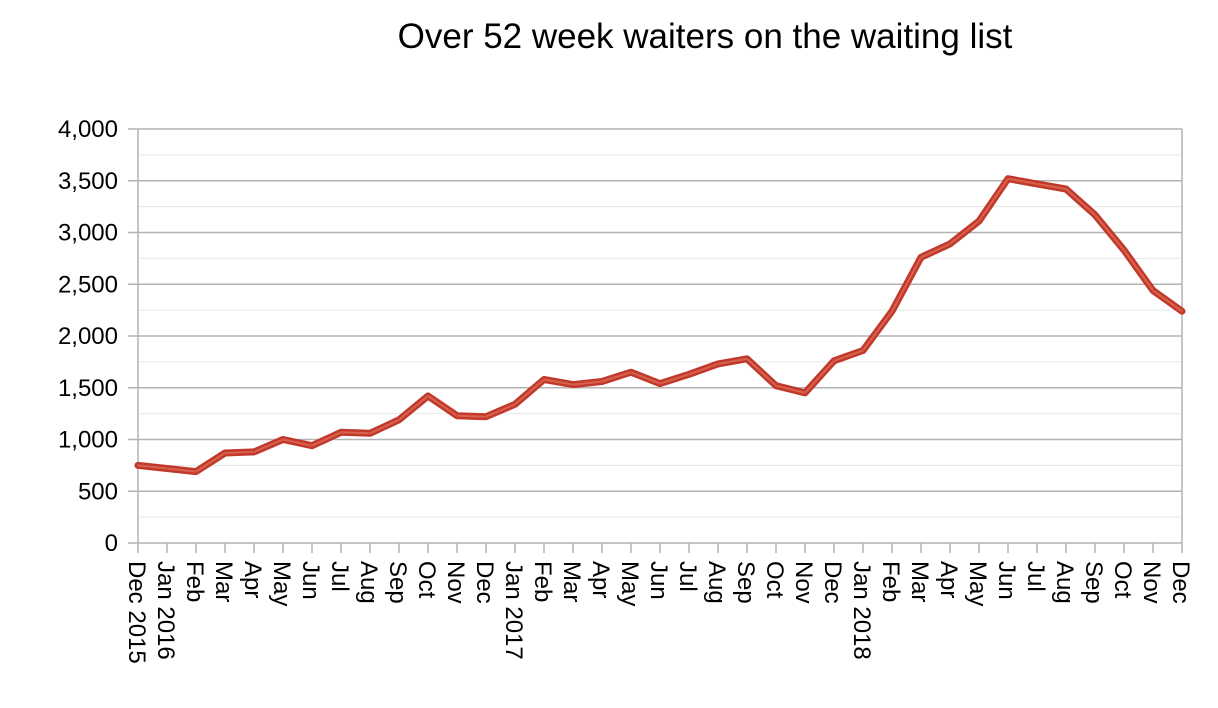 The image size is (1218, 708). Describe the element at coordinates (88, 388) in the screenshot. I see `y-tick-label: 1,500` at that location.